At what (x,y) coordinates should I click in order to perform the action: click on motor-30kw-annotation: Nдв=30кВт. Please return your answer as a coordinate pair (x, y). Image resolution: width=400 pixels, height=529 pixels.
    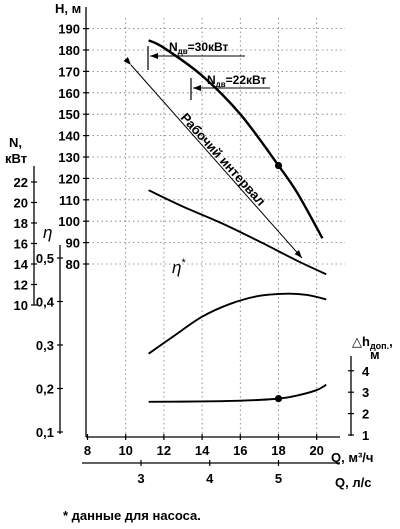
    Looking at the image, I should click on (196, 55).